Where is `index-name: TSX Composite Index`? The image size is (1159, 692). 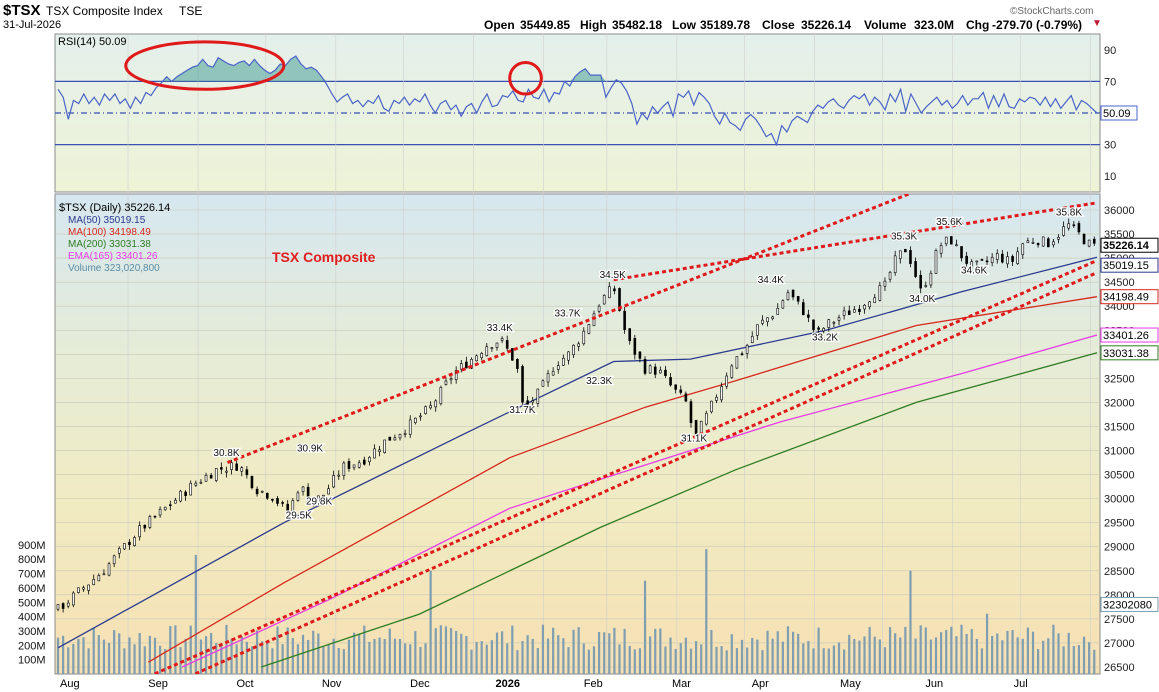 index-name: TSX Composite Index is located at coordinates (104, 11).